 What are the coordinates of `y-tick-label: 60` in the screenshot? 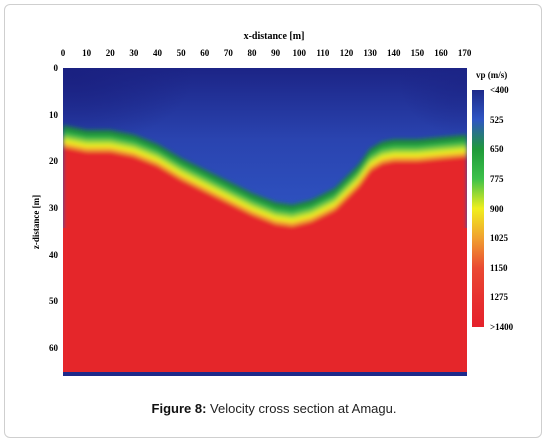 It's located at (53, 348).